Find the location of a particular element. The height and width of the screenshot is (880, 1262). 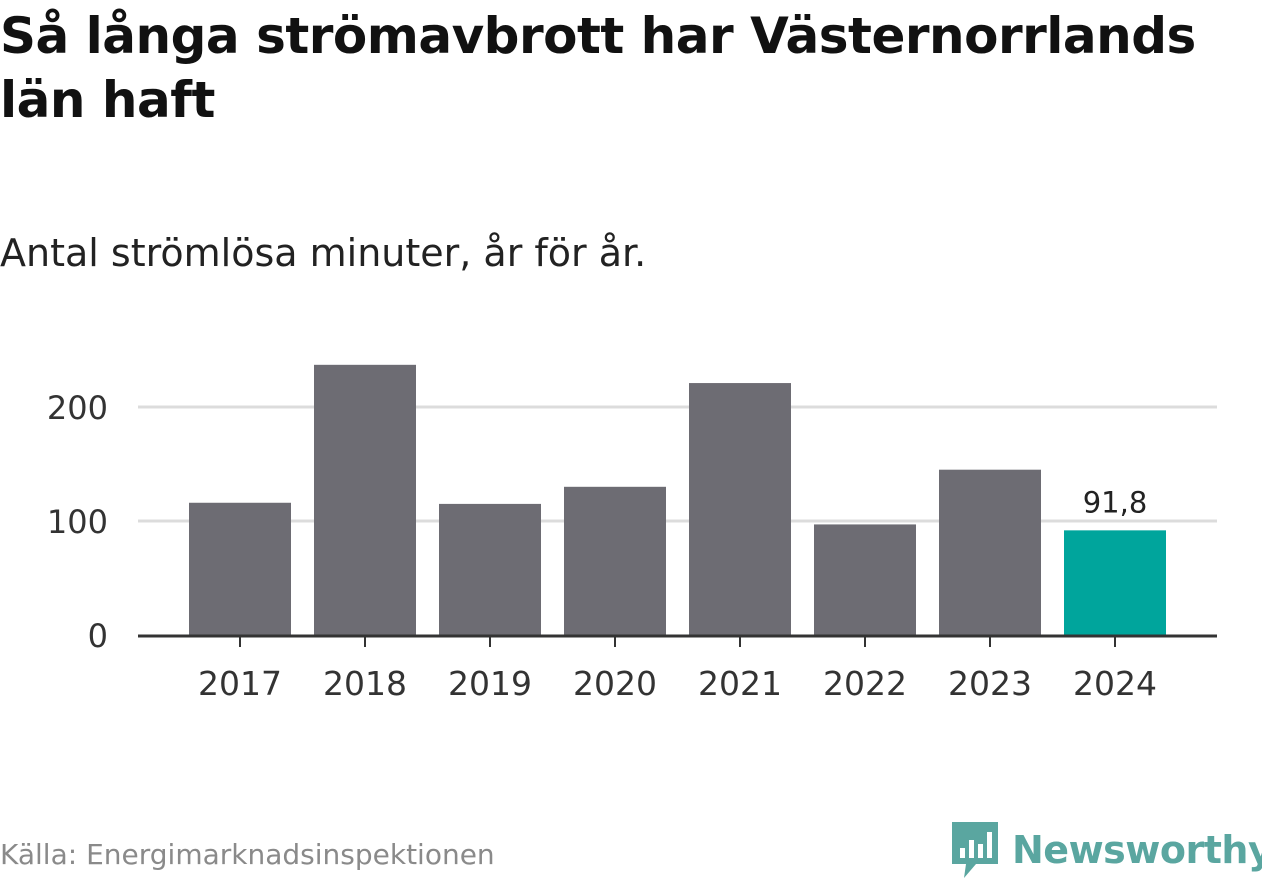

x-tick-label: 2019 is located at coordinates (490, 683).